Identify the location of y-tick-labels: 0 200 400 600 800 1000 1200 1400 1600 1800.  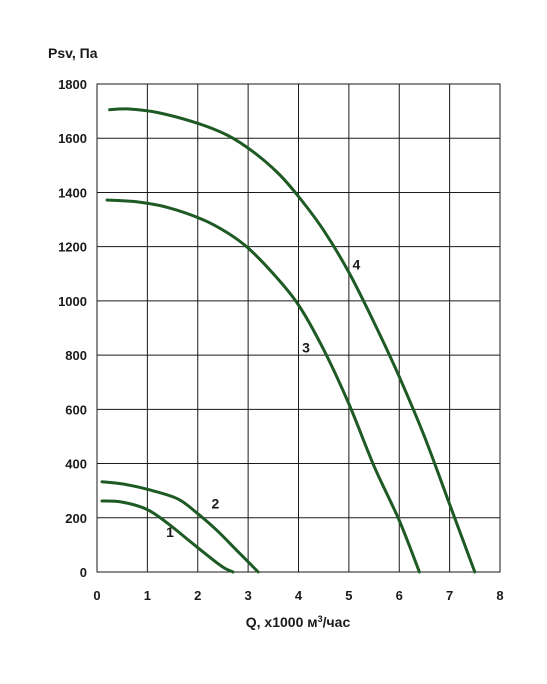
(72, 328).